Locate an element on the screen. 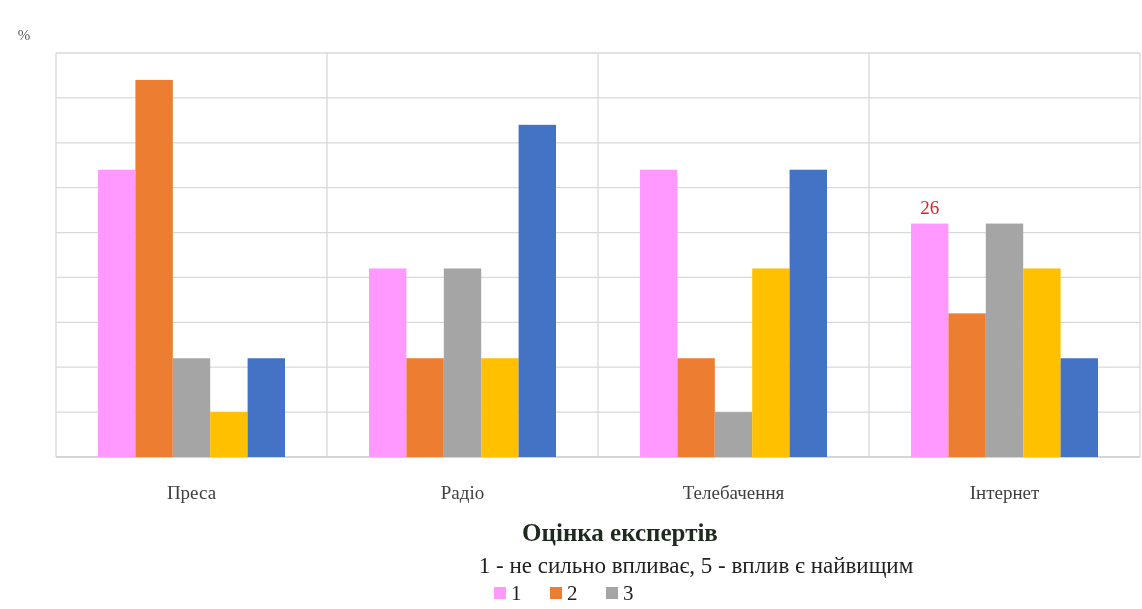 This screenshot has width=1142, height=609. x-tick-label: Інтернет is located at coordinates (1005, 492).